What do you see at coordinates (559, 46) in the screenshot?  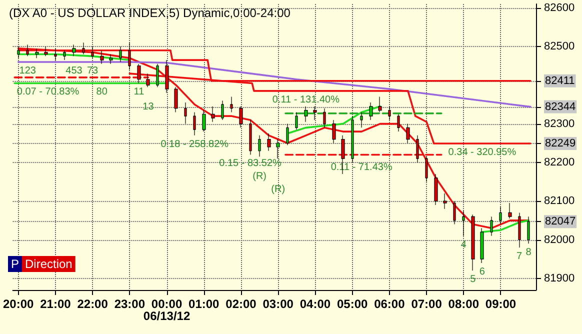 I see `y-tick-label: 82500` at bounding box center [559, 46].